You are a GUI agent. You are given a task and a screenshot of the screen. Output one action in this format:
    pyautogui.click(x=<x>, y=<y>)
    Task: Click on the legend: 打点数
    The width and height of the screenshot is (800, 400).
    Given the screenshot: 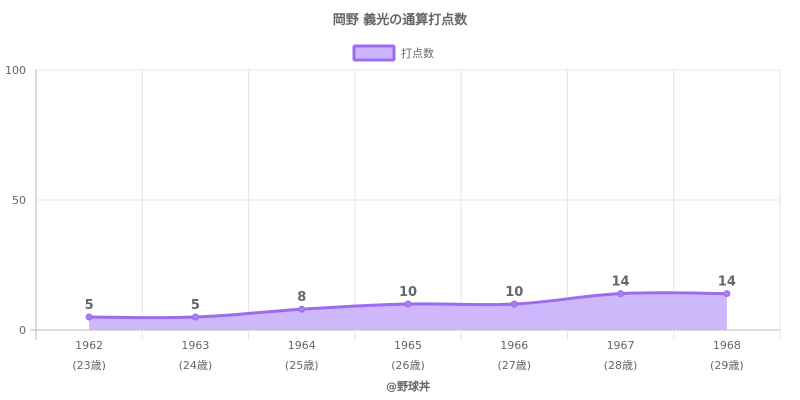 What is the action you would take?
    pyautogui.click(x=393, y=53)
    